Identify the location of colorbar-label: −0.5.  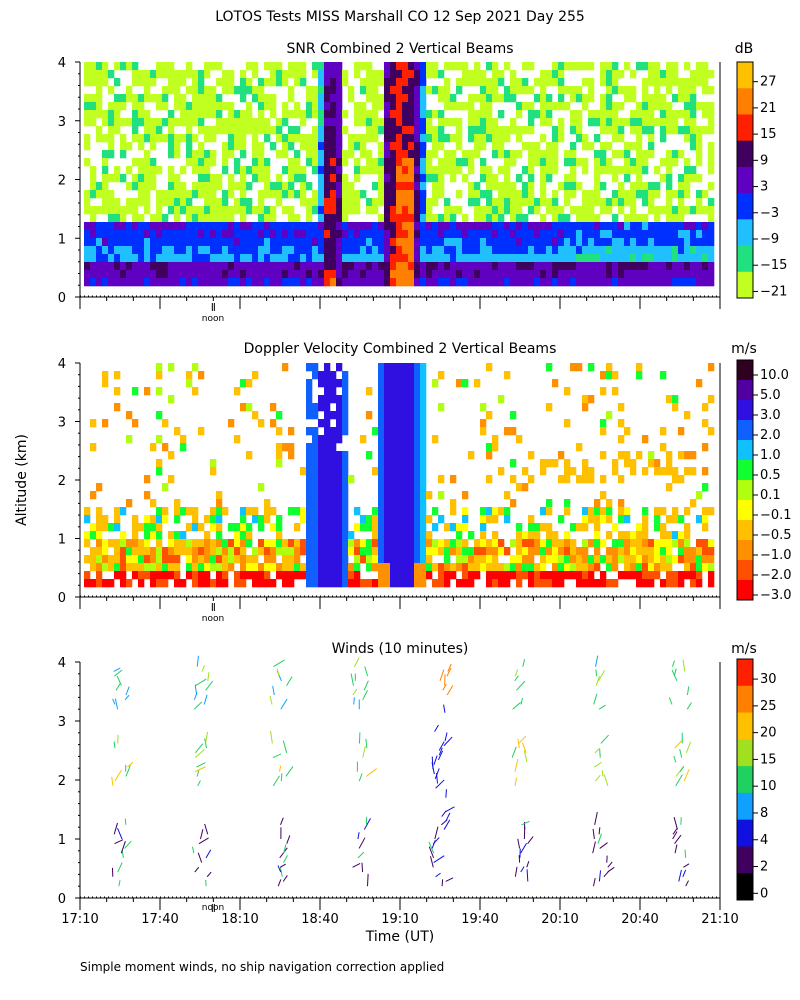
(776, 535).